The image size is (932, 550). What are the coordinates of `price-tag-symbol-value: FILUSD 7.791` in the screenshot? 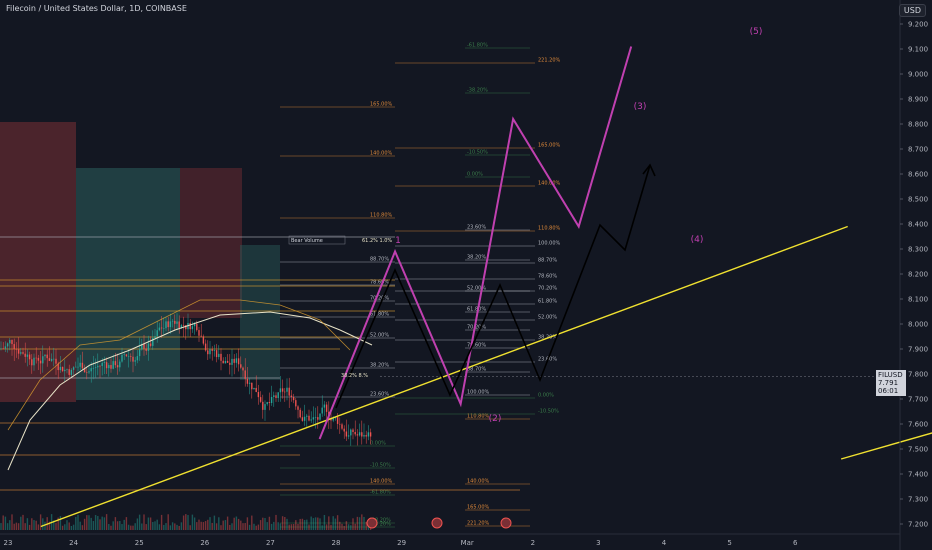 It's located at (890, 379).